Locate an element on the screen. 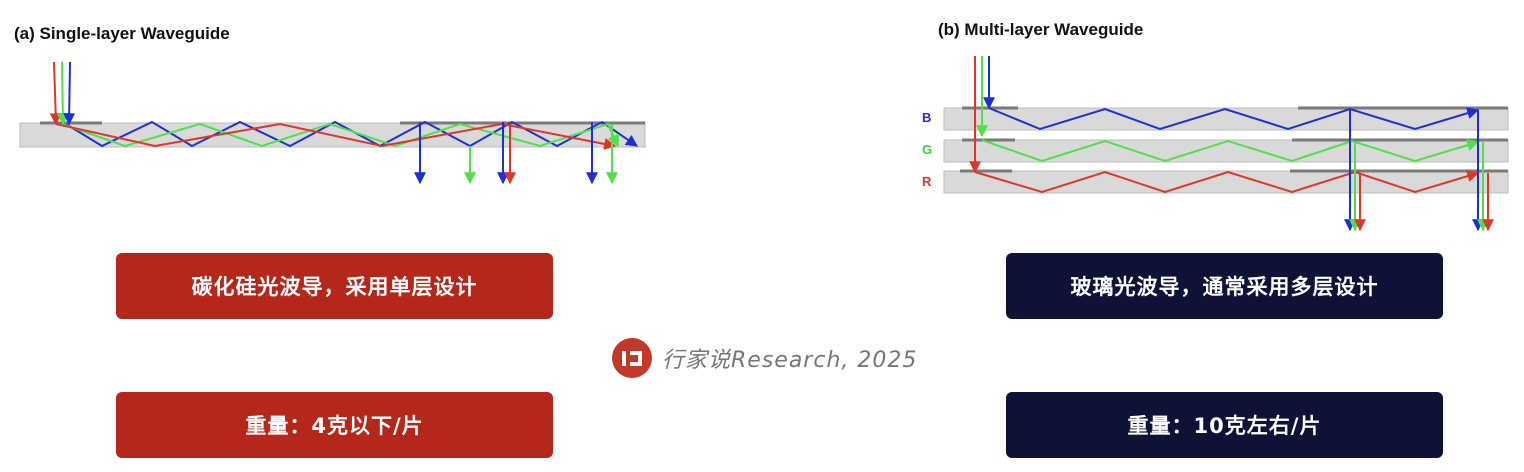 Image resolution: width=1524 pixels, height=472 pixels. panel-a-title: (a) Single-layer Waveguide is located at coordinates (122, 33).